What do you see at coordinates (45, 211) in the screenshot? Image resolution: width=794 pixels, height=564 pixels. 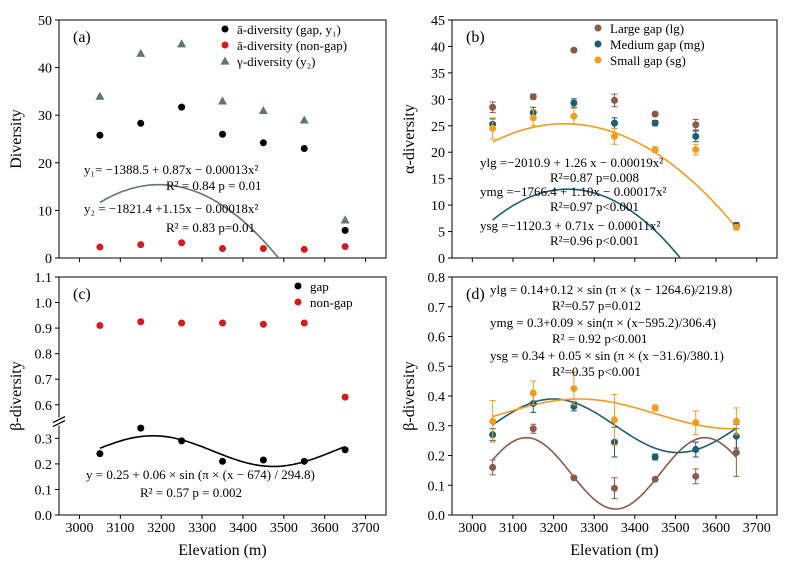 I see `y-tick-label: 10` at bounding box center [45, 211].